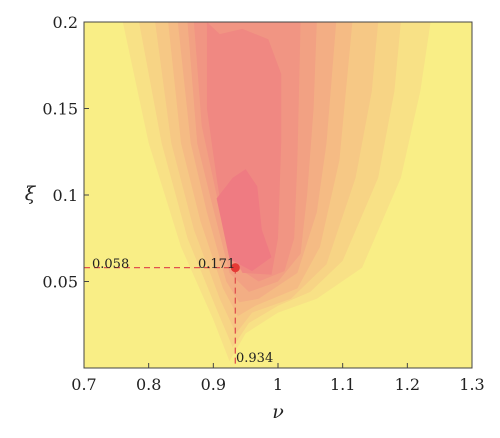  What do you see at coordinates (31, 194) in the screenshot?
I see `y-axis-label: ξ` at bounding box center [31, 194].